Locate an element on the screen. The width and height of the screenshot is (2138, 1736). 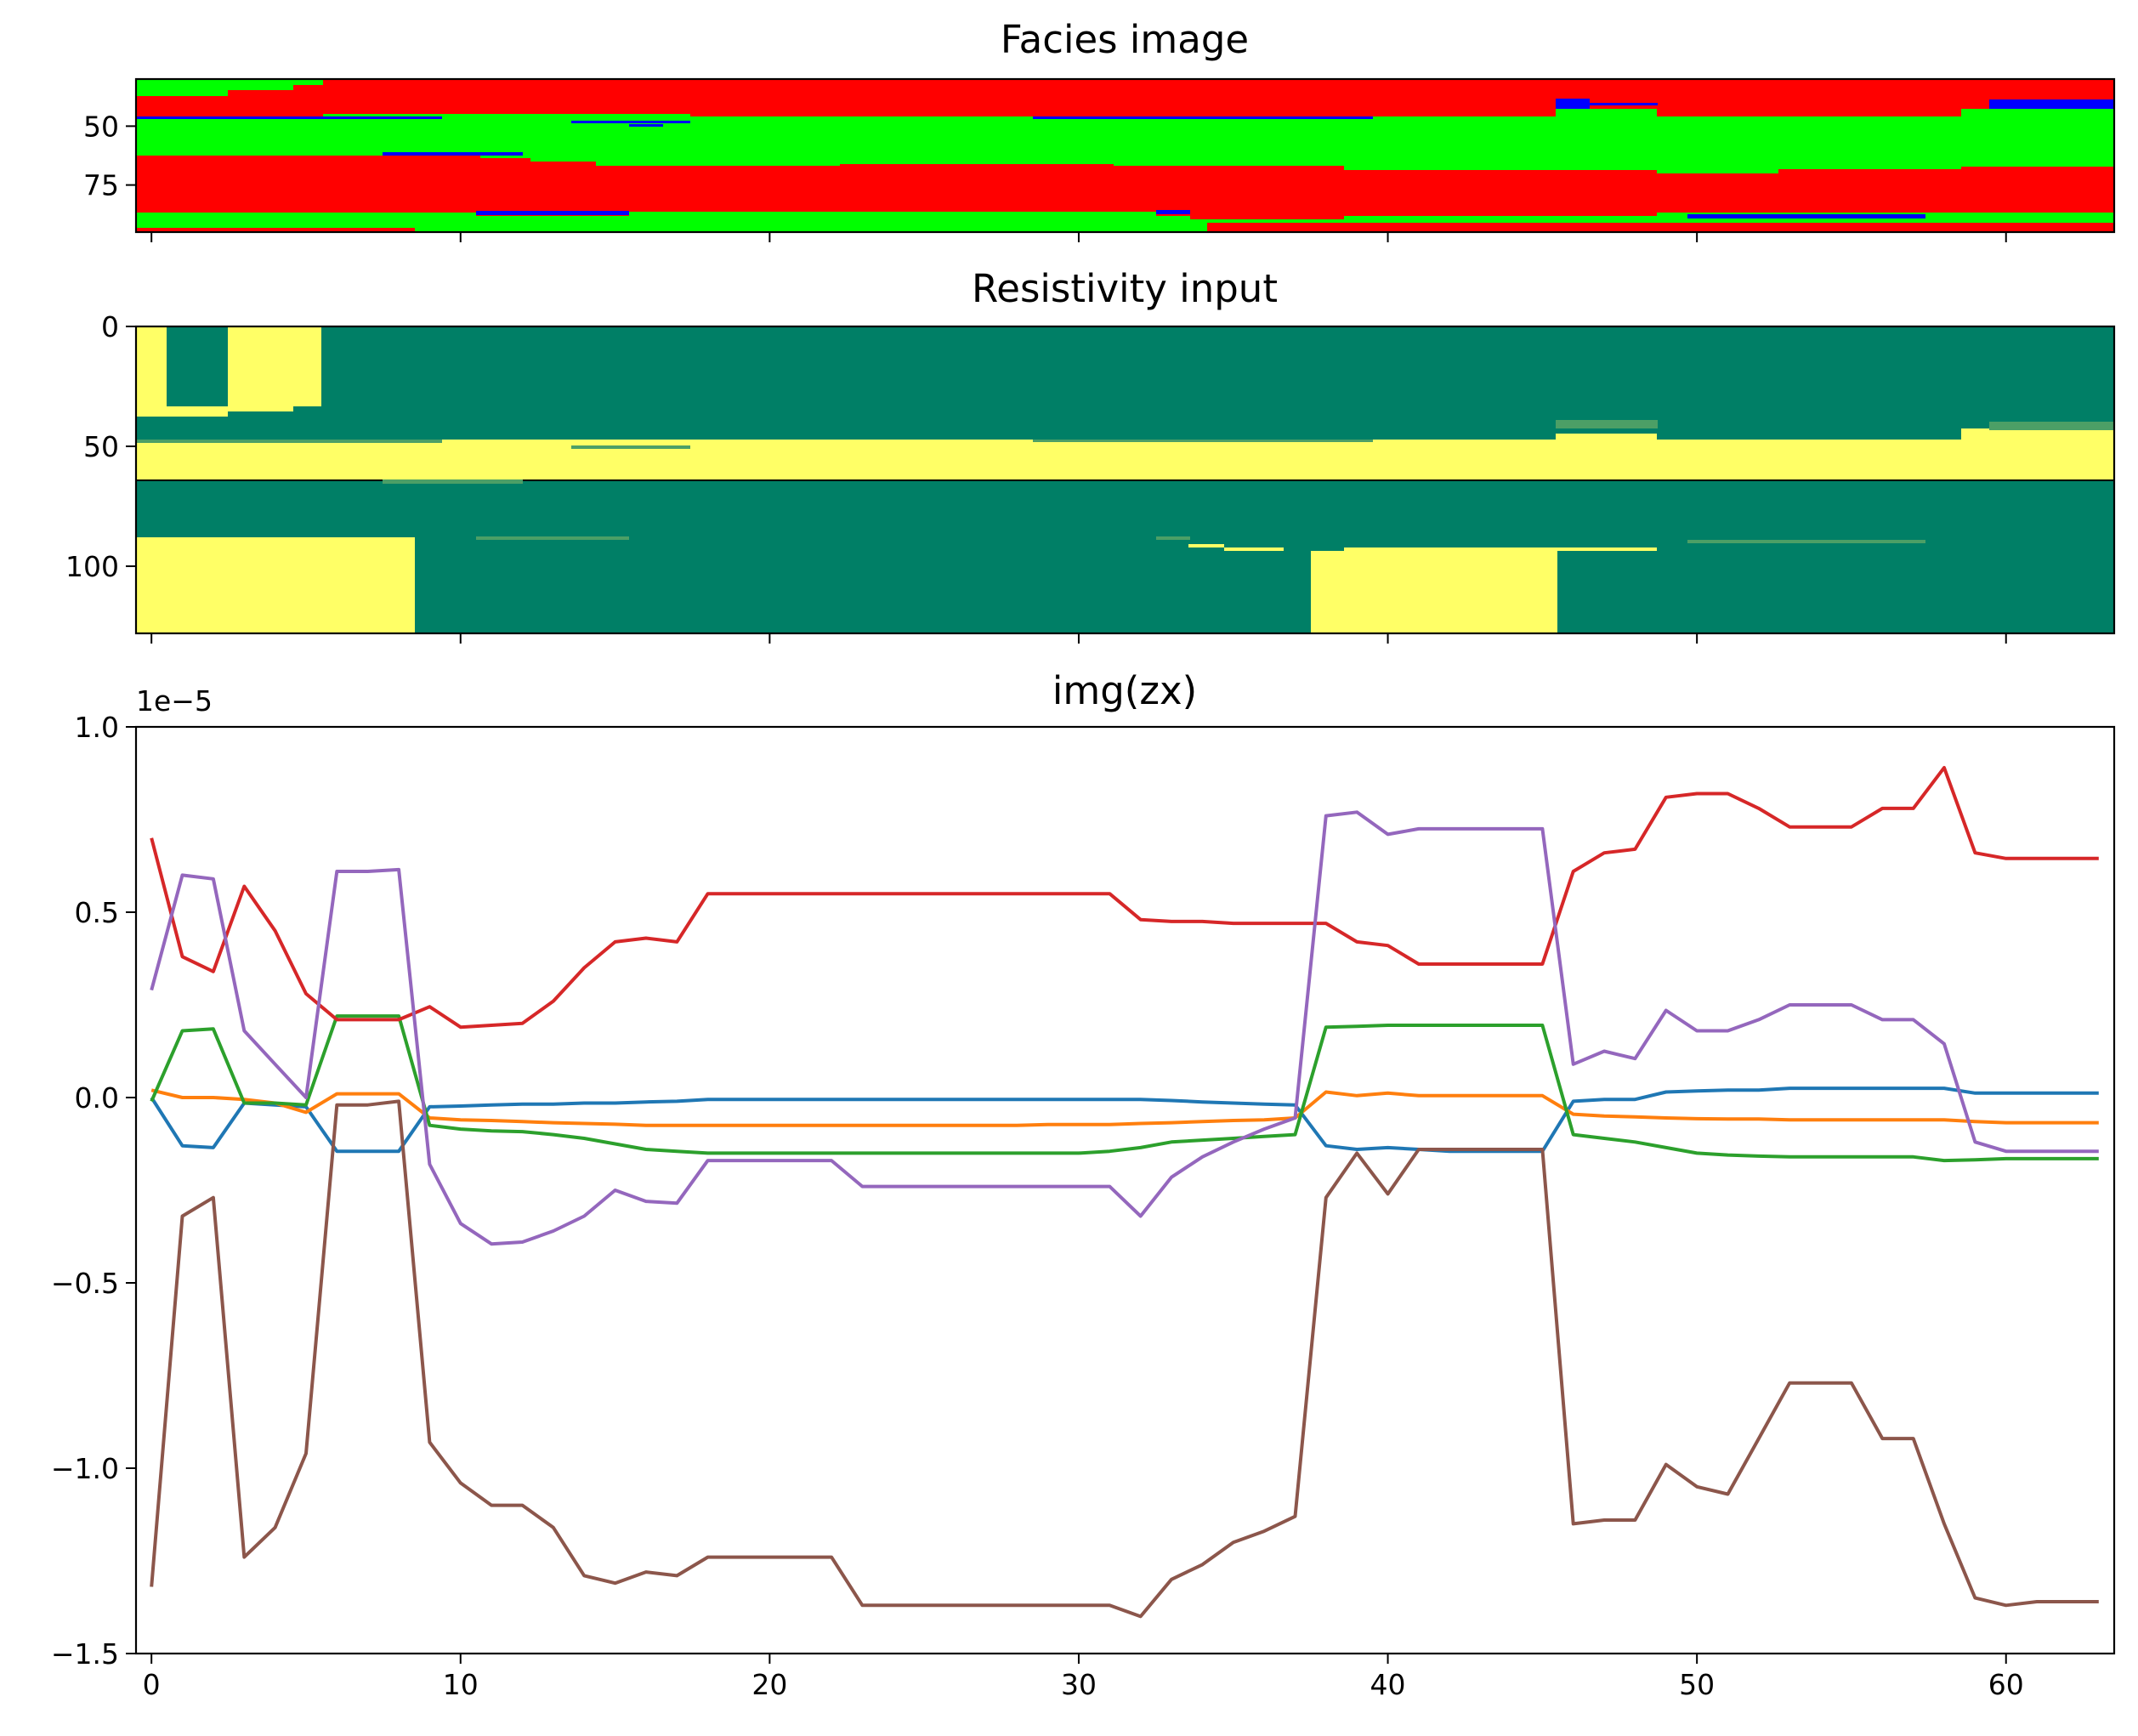
facies-y-axis: 50 75 is located at coordinates (110, 156).